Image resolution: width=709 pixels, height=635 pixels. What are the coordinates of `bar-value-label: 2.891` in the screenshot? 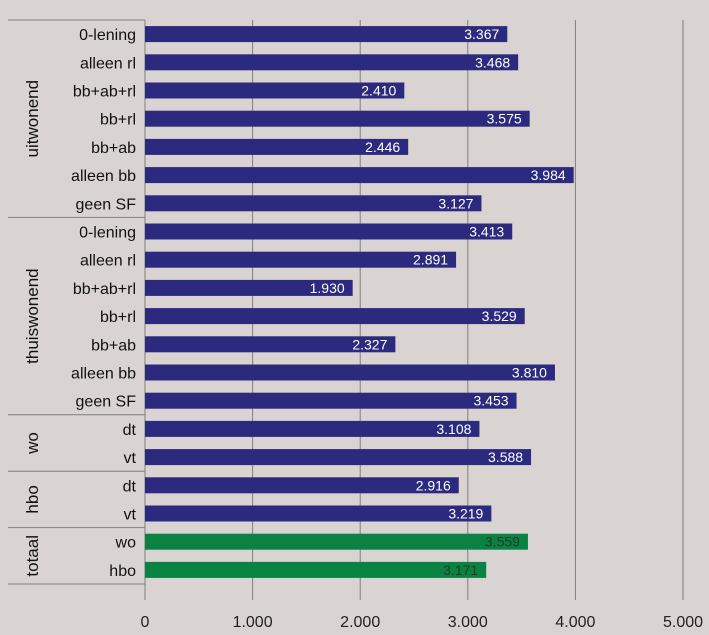 It's located at (430, 260).